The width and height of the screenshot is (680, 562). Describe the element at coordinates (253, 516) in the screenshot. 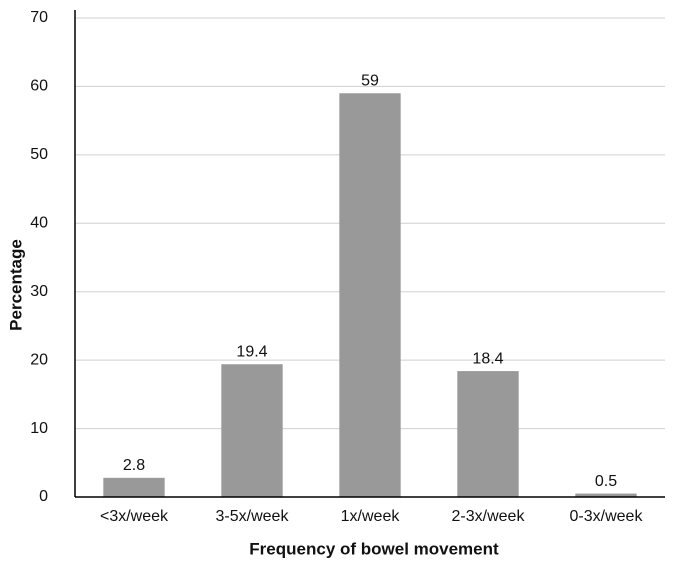

I see `x-tick-label: 3-5x/week` at that location.